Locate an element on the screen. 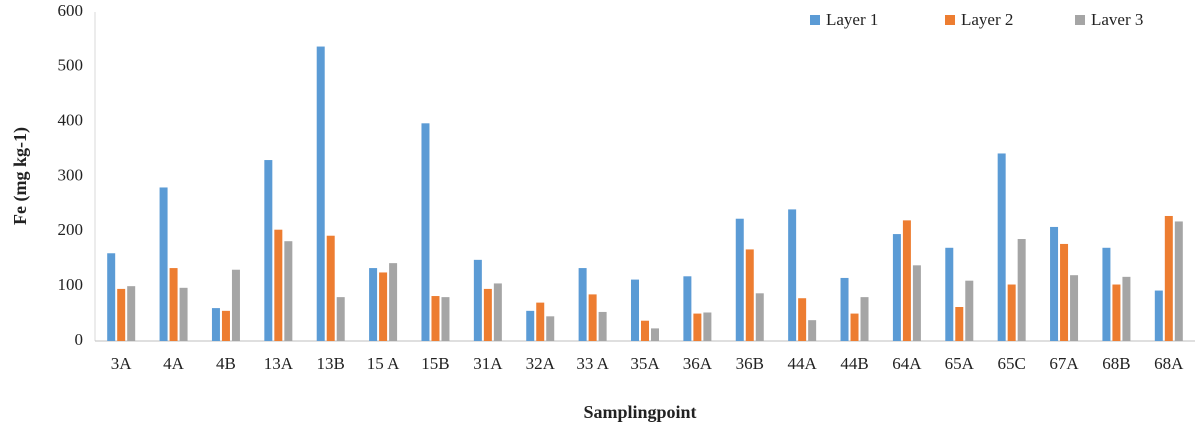 The image size is (1200, 434). y-tick-label: 0 is located at coordinates (79, 339).